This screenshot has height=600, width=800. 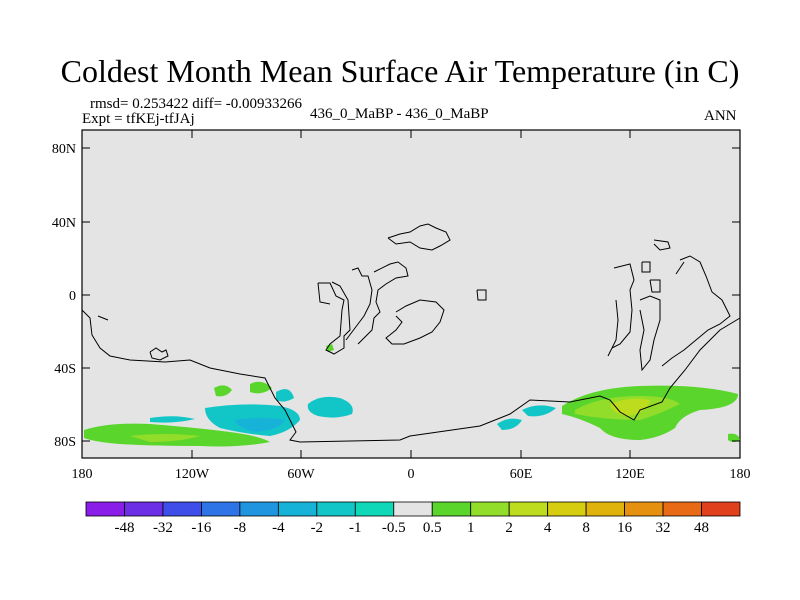 I want to click on colorbar-label: -8, so click(x=240, y=528).